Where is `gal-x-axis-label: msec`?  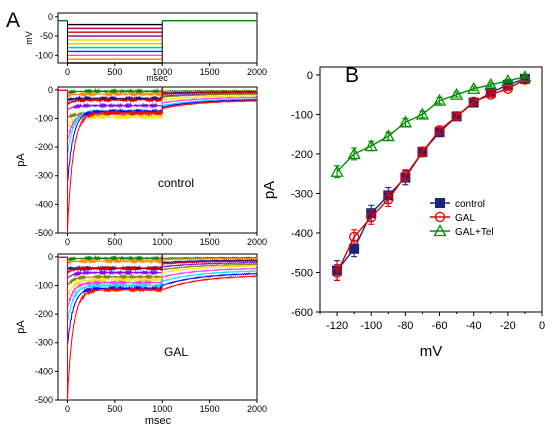 gal-x-axis-label: msec is located at coordinates (158, 421).